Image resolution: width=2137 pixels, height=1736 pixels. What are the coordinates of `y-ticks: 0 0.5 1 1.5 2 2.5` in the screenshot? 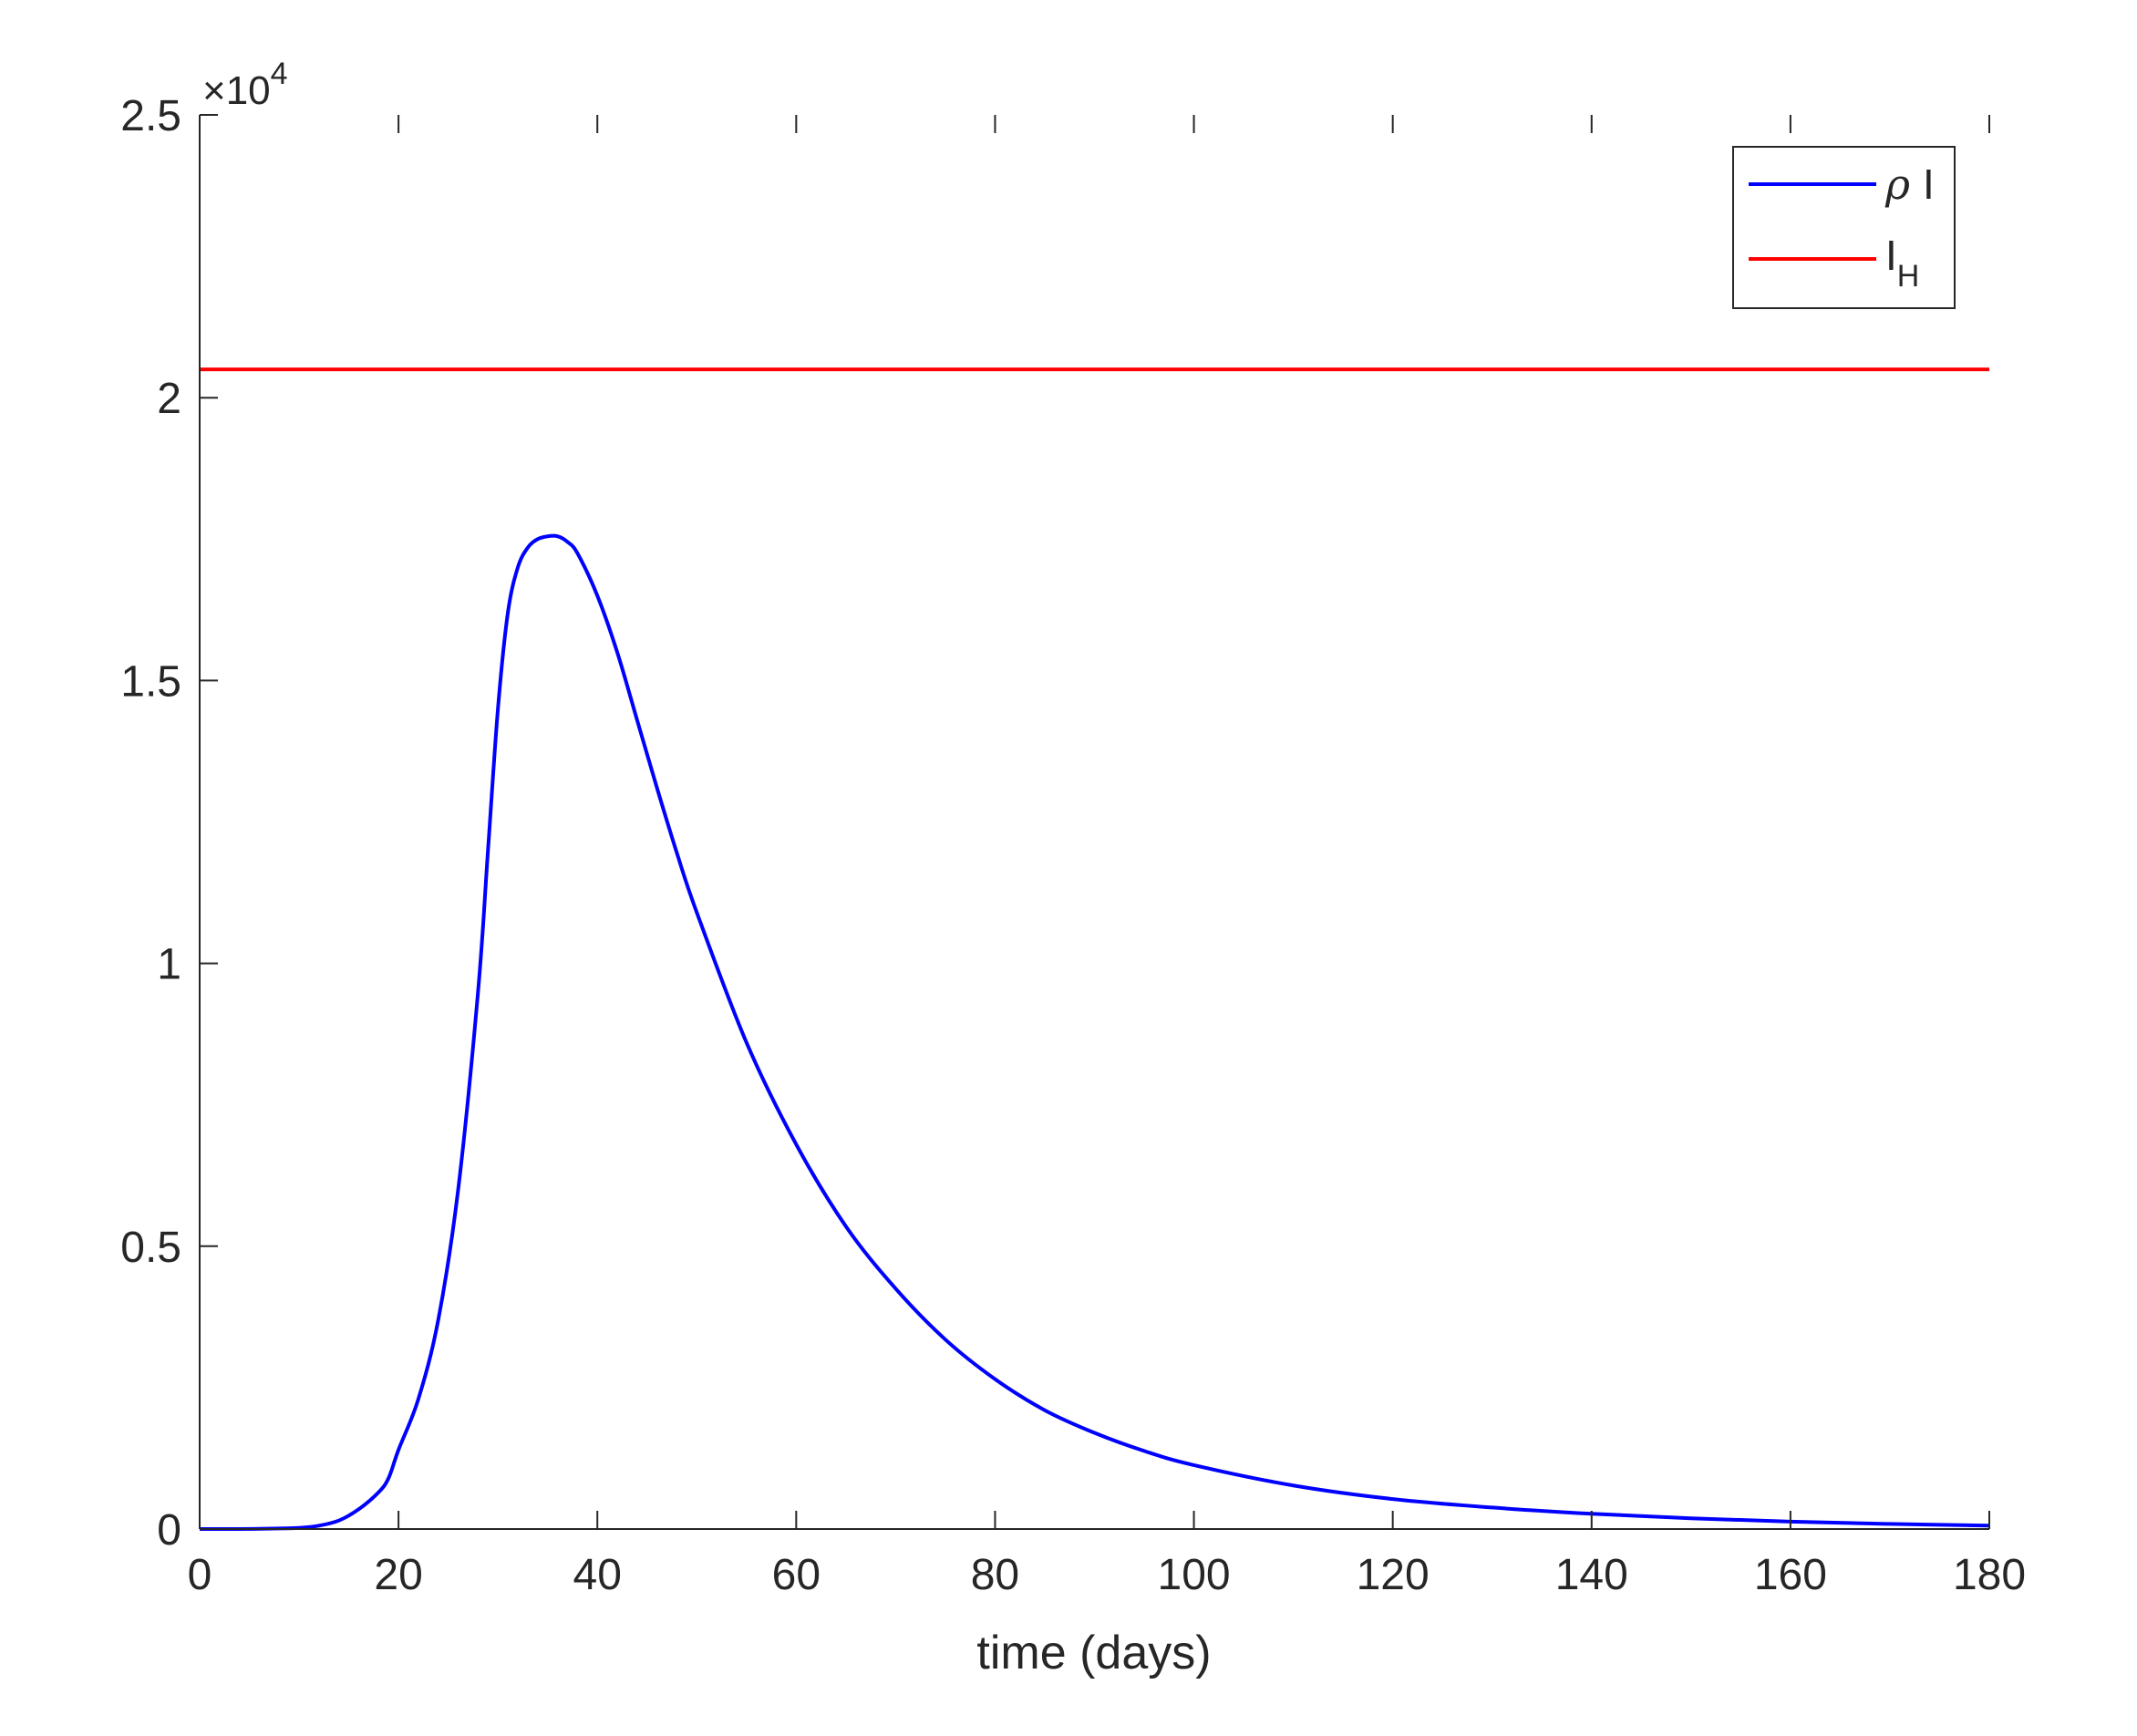 It's located at (169, 823).